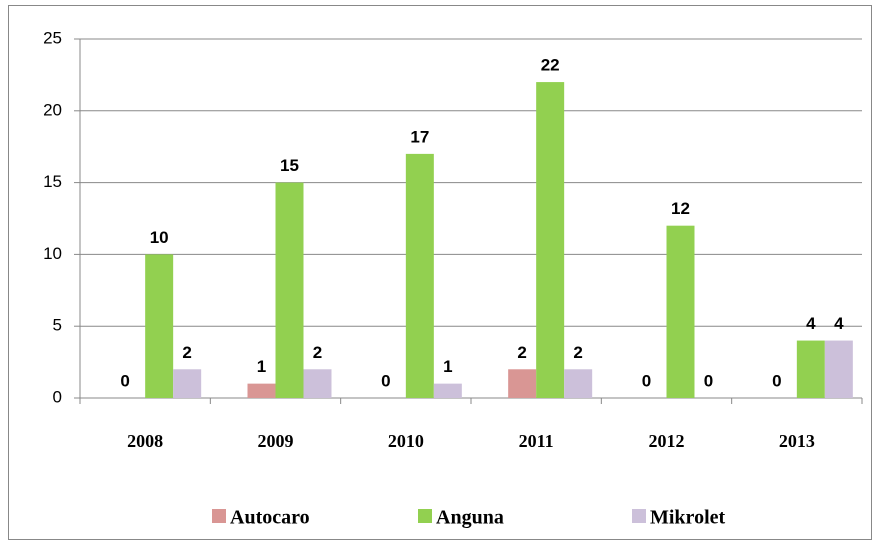  Describe the element at coordinates (536, 441) in the screenshot. I see `x-tick-label: 2011` at that location.